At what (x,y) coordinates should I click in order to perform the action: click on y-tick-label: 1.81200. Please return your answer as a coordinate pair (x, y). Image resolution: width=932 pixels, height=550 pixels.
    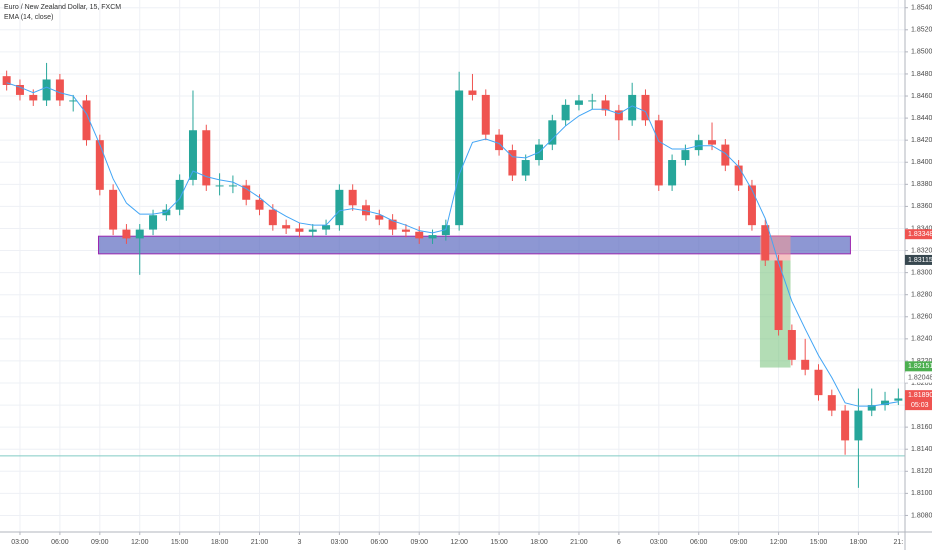
    Looking at the image, I should click on (921, 471).